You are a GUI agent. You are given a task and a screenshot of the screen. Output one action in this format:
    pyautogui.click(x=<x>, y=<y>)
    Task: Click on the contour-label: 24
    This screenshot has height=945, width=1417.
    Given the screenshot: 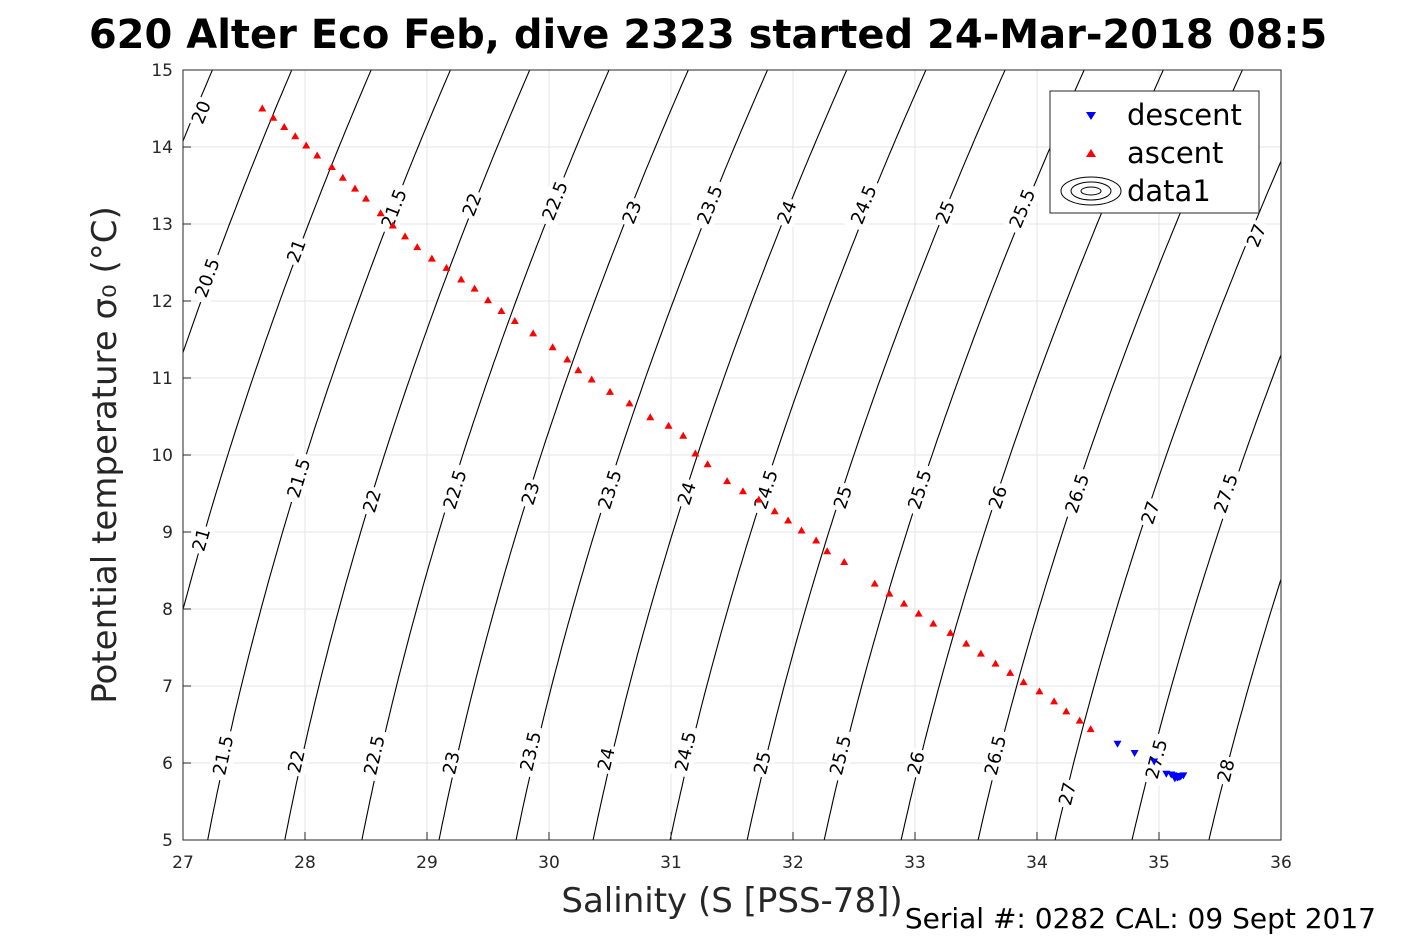 What is the action you would take?
    pyautogui.click(x=606, y=759)
    